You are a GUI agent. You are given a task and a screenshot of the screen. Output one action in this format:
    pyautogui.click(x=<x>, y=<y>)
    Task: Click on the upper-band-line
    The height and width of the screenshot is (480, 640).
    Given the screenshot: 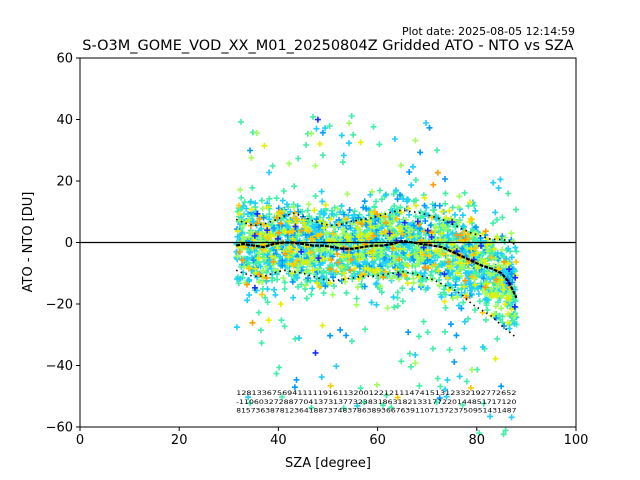 What is the action you would take?
    pyautogui.click(x=376, y=228)
    